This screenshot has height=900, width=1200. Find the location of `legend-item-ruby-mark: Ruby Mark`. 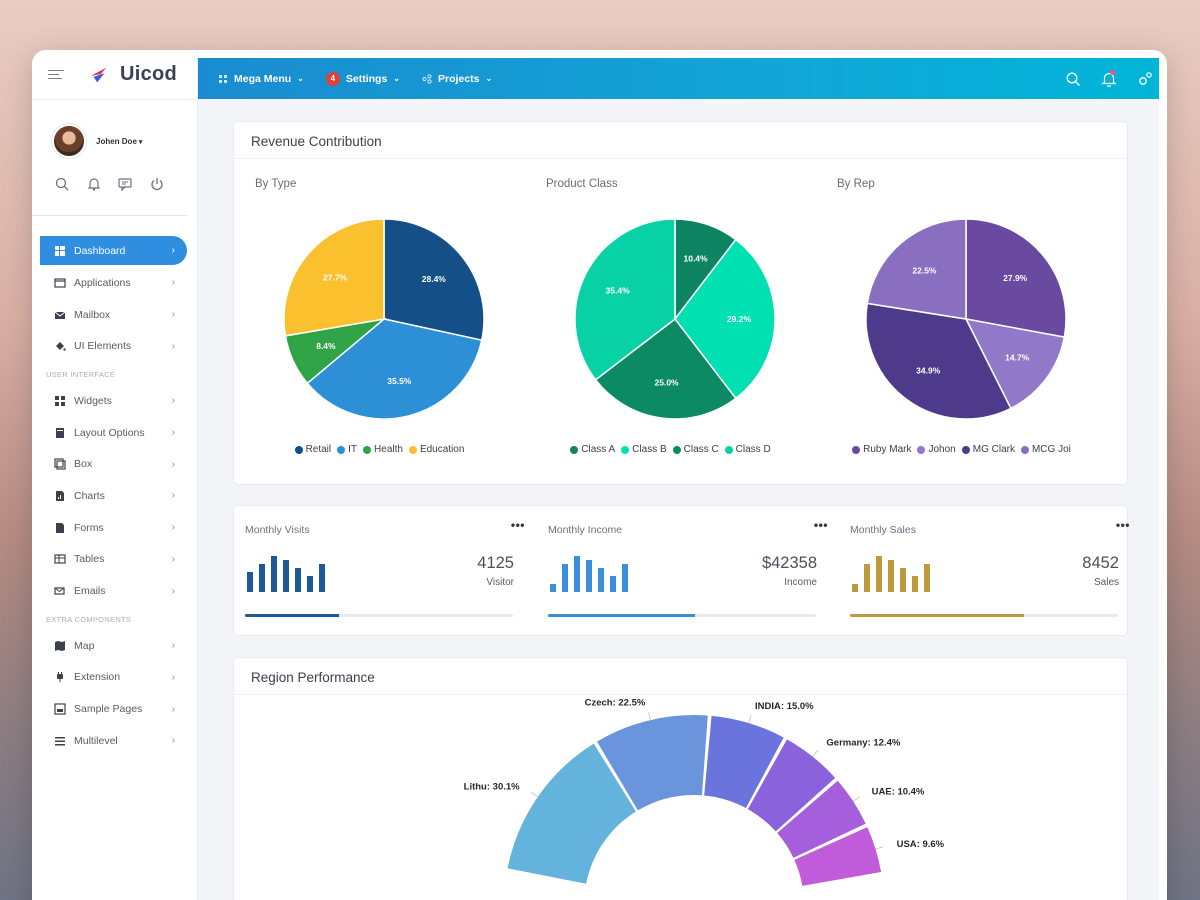

legend-item-ruby-mark: Ruby Mark is located at coordinates (881, 449).